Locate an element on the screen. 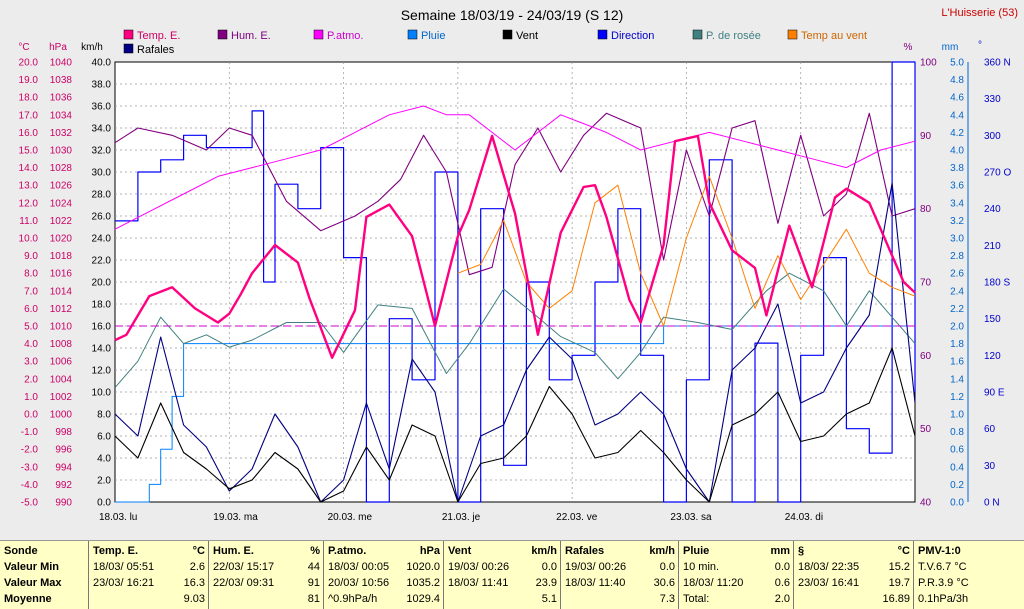 This screenshot has width=1024, height=609. row-label-sonde: Sonde is located at coordinates (21, 551).